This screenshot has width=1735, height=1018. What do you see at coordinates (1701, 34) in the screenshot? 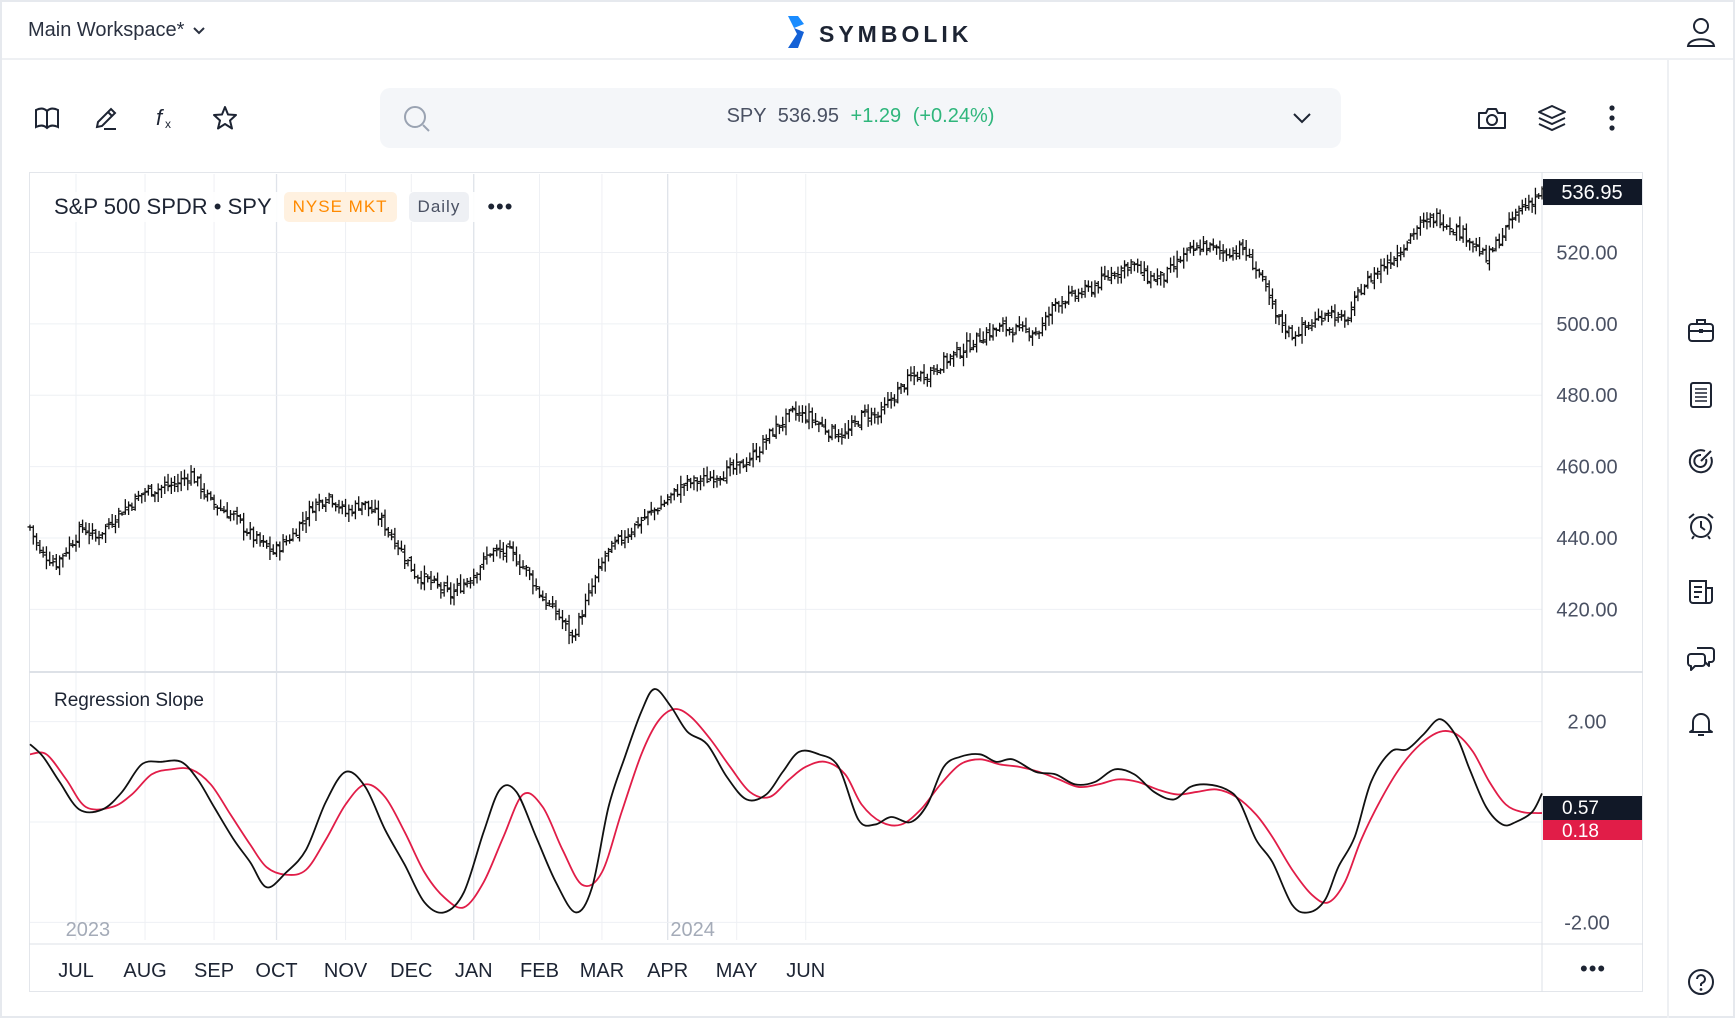
I see `user-icon` at bounding box center [1701, 34].